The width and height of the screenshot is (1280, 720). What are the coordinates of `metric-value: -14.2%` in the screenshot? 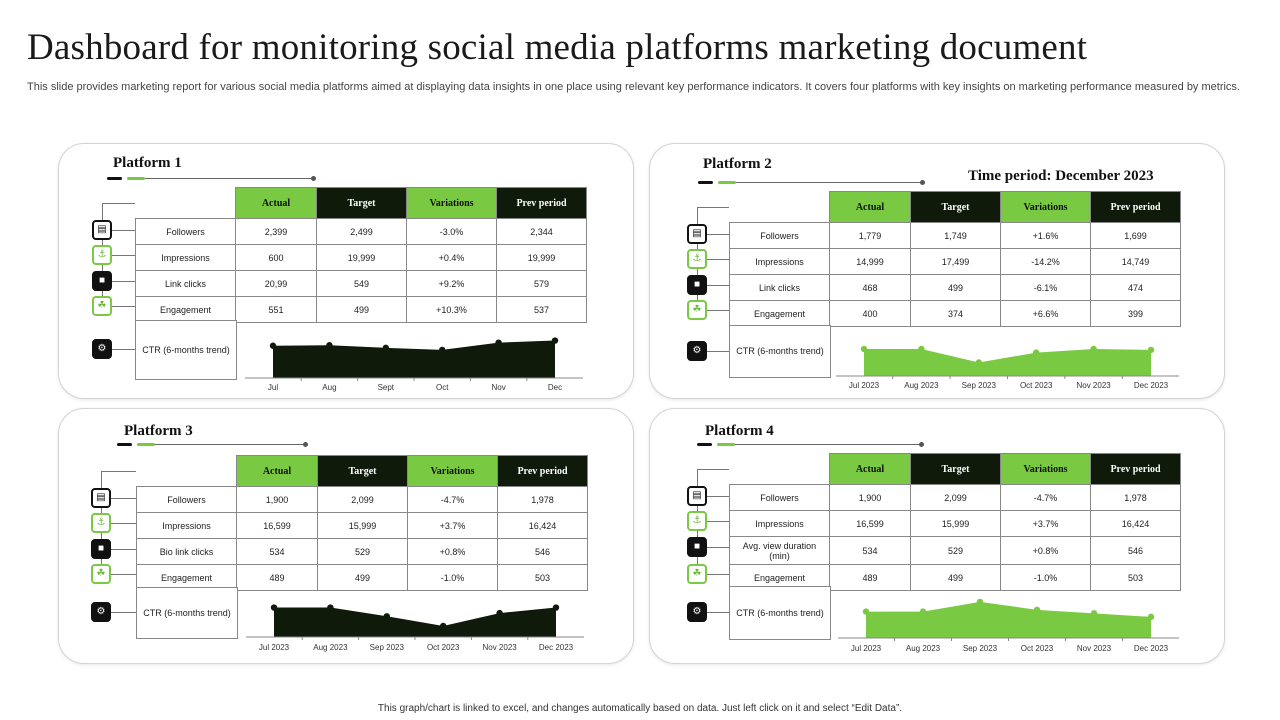 It's located at (1045, 261).